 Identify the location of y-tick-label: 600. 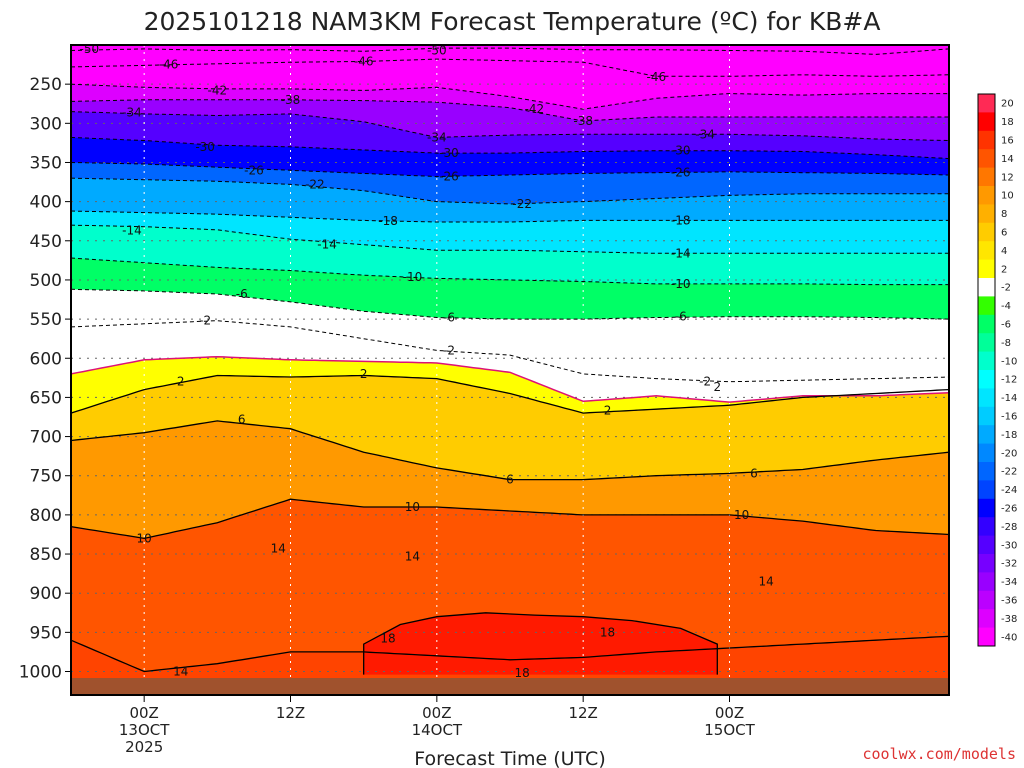
(46, 359).